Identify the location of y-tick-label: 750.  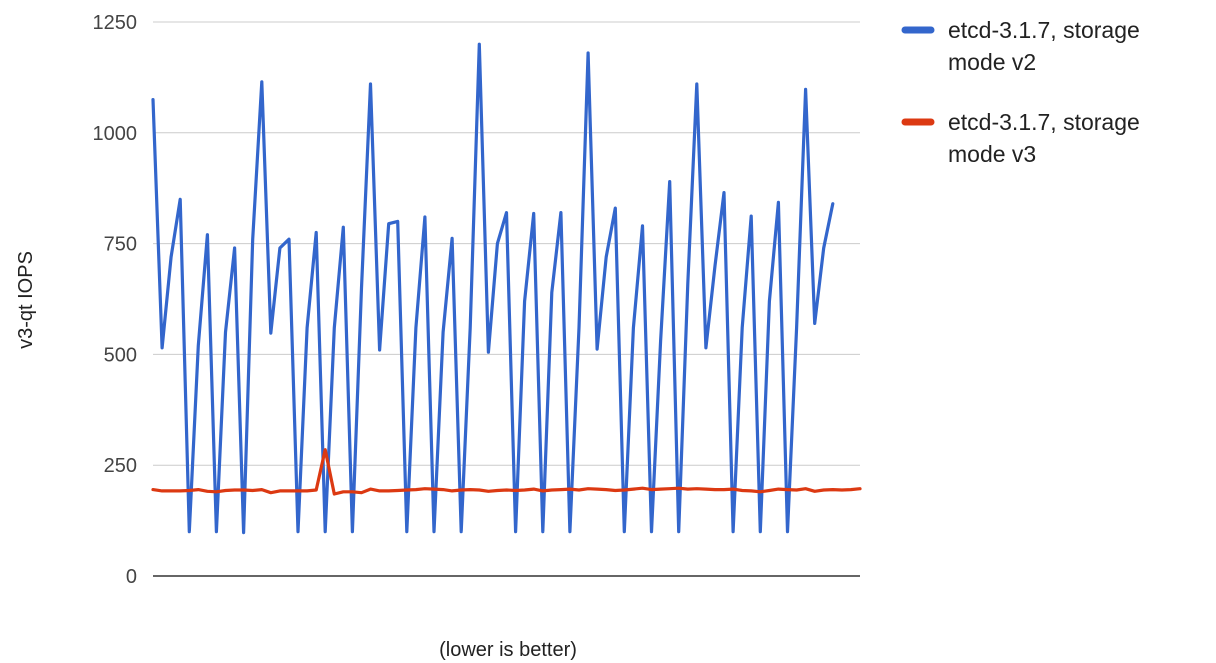
(120, 245).